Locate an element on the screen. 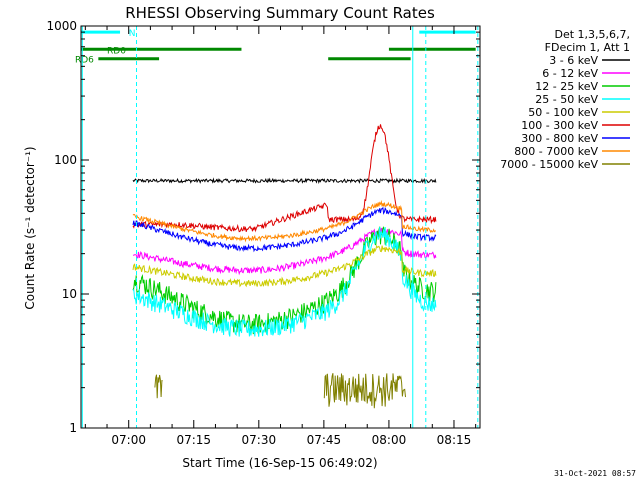 Image resolution: width=640 pixels, height=480 pixels. y-tick-label-1: 10 is located at coordinates (69, 294).